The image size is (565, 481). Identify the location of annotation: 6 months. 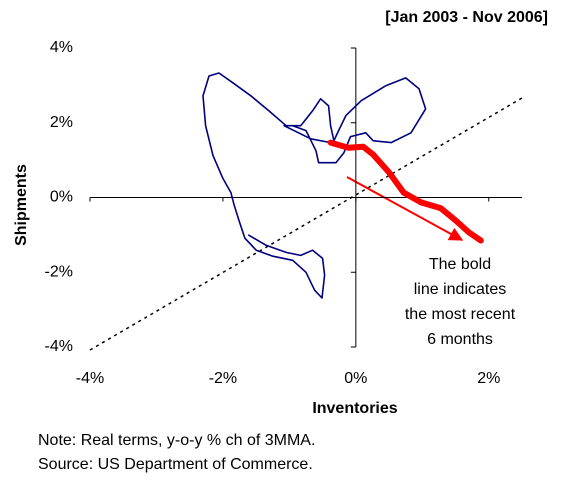
(460, 339).